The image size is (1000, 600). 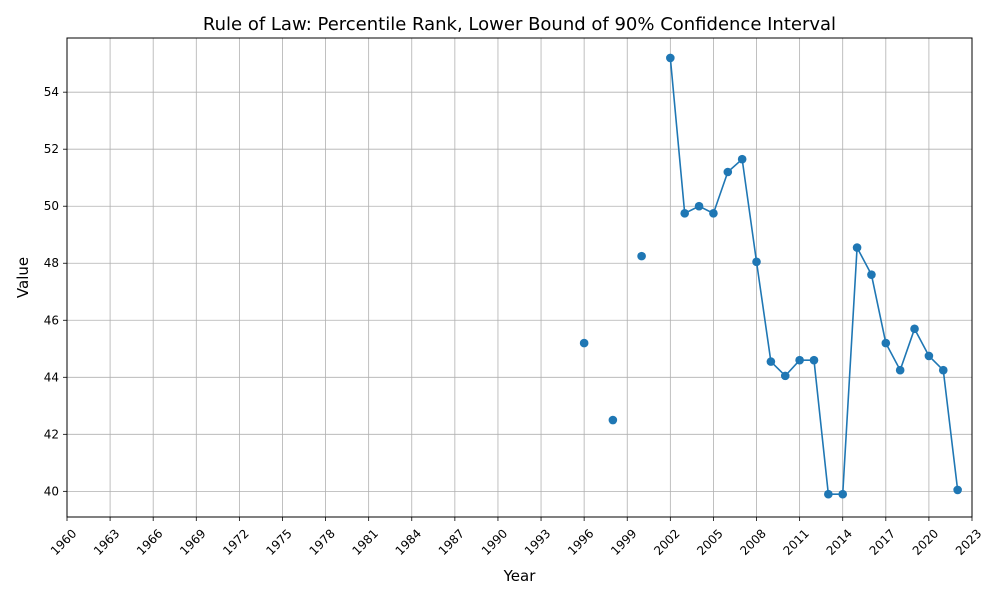 What do you see at coordinates (520, 576) in the screenshot?
I see `x-axis-label: Year` at bounding box center [520, 576].